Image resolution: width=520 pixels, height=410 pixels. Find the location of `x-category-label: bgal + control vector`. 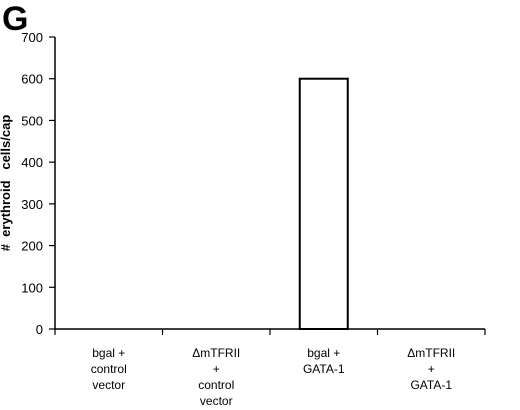

x-category-label: bgal + control vector is located at coordinates (109, 369).